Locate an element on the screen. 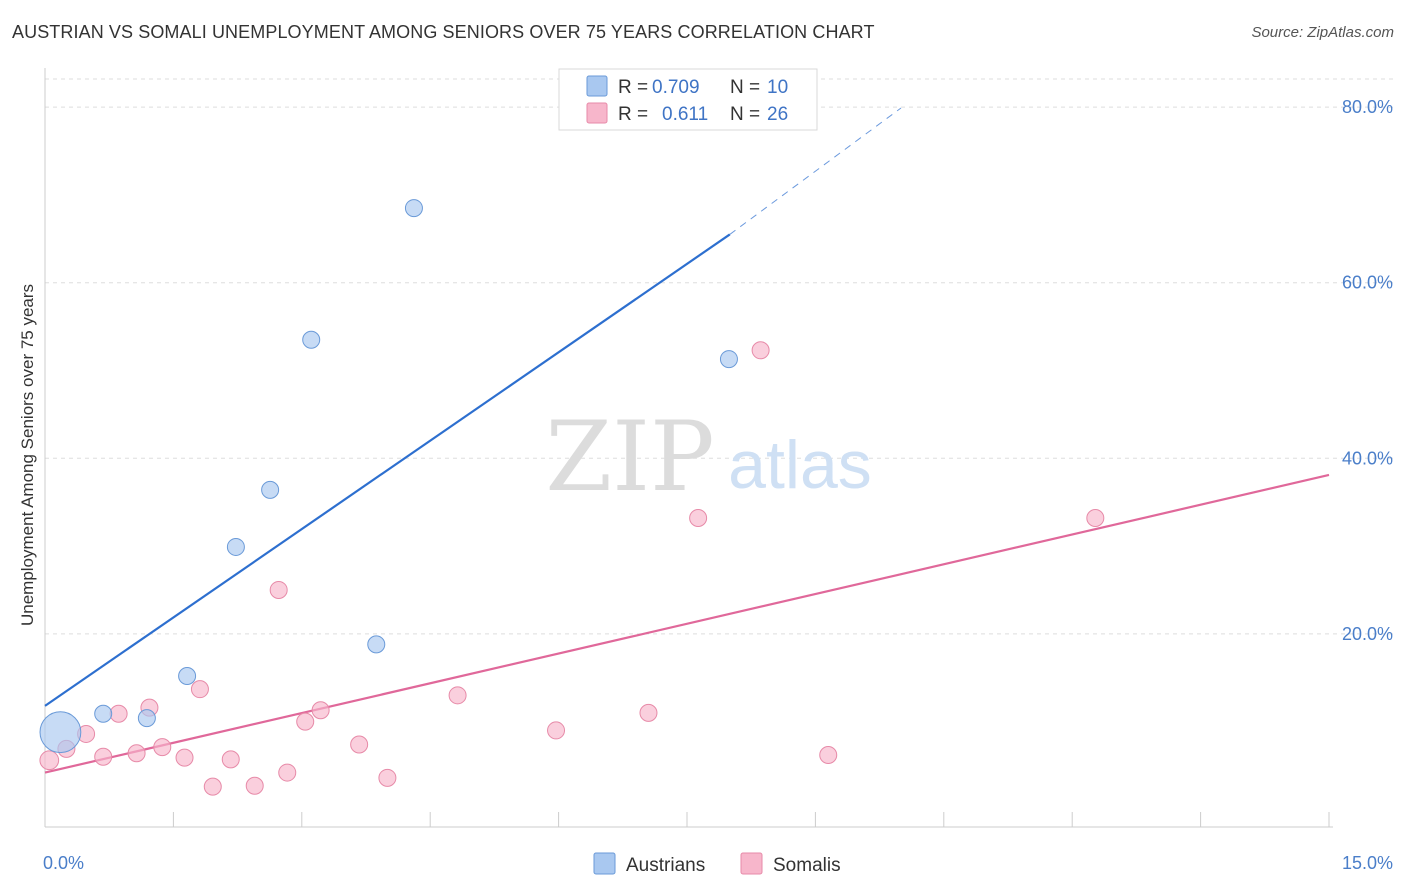  y-tick-label: 40.0% is located at coordinates (1367, 458).